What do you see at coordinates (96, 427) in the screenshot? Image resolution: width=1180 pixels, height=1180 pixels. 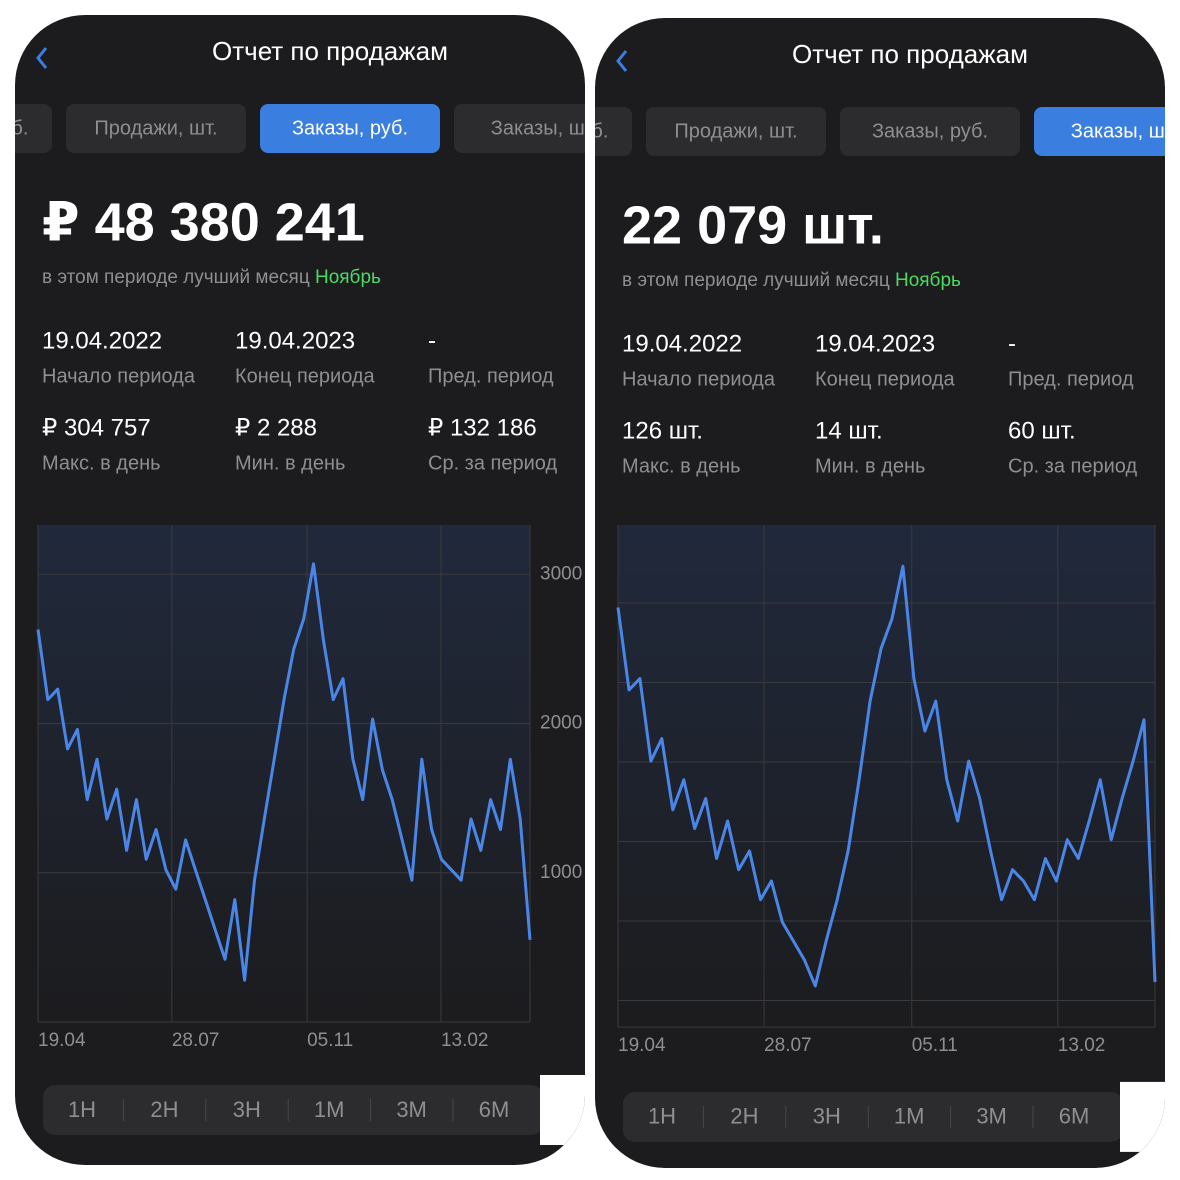 I see `stat-value: ₽ 304 757` at bounding box center [96, 427].